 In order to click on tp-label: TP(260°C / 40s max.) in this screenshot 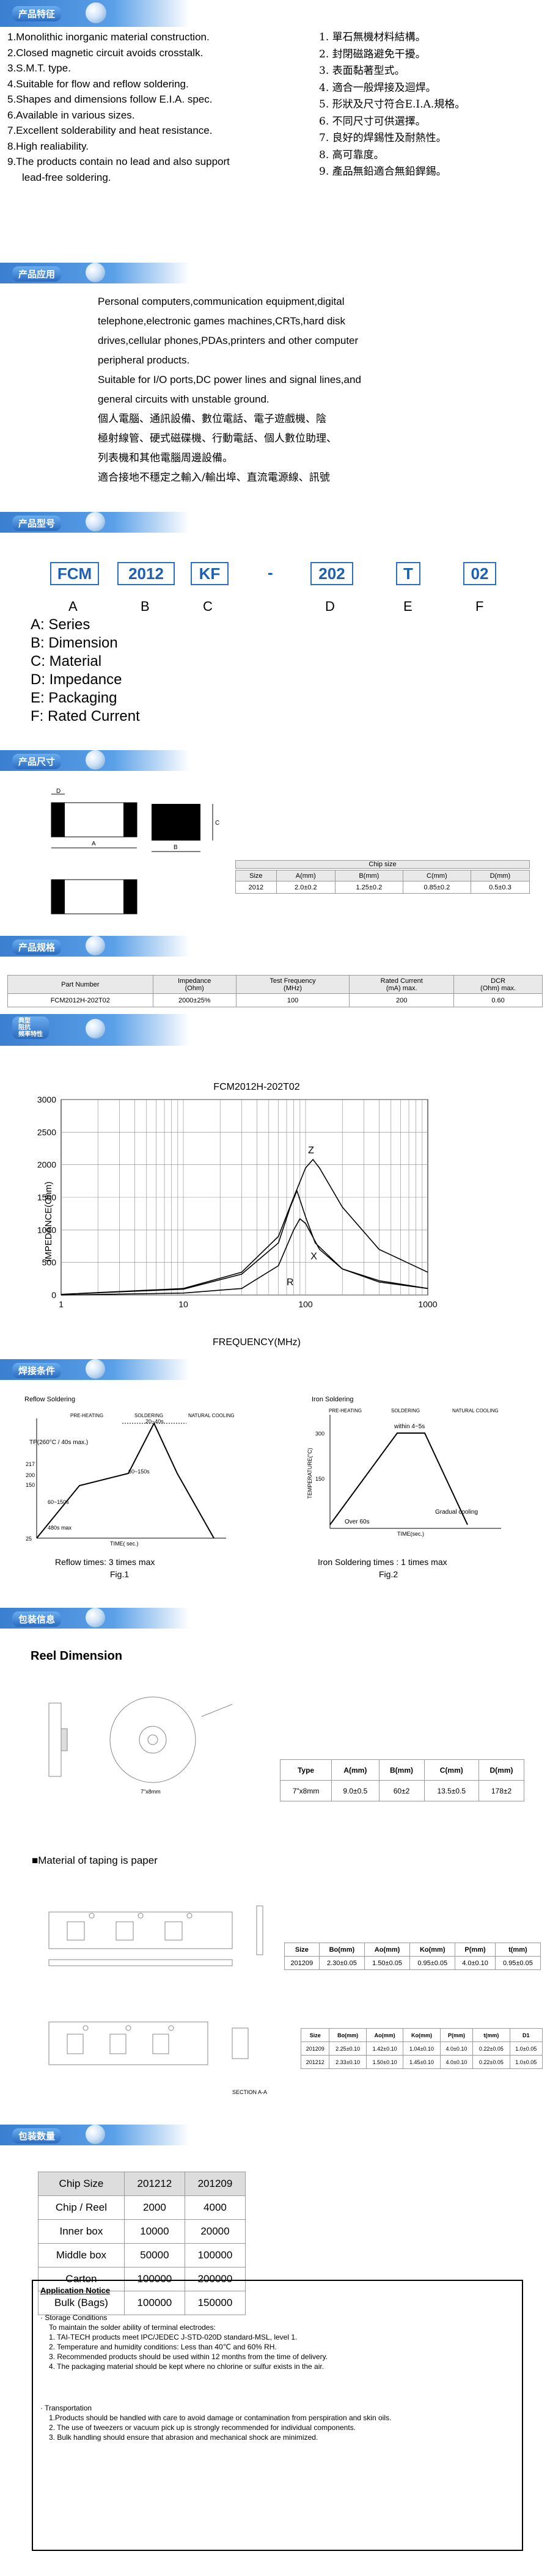, I will do `click(59, 1443)`.